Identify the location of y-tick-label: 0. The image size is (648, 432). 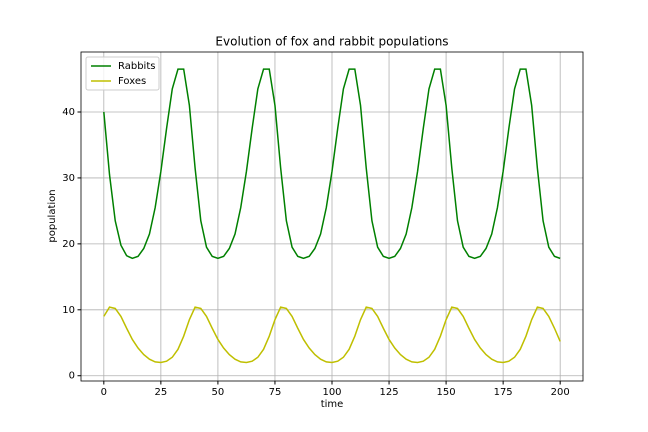
(72, 376).